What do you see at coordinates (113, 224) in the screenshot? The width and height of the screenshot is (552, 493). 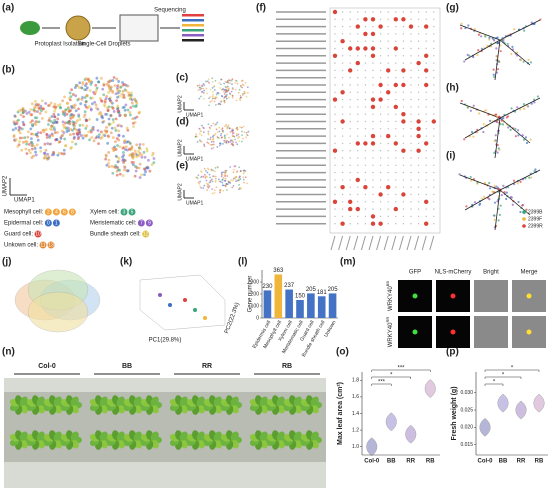 I see `legend-label: Meristematic cell:` at bounding box center [113, 224].